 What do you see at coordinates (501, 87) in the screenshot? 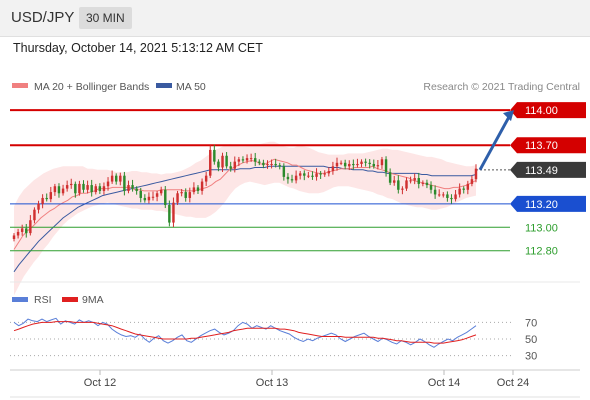
I see `credit-text: Research © 2021 Trading Central` at bounding box center [501, 87].